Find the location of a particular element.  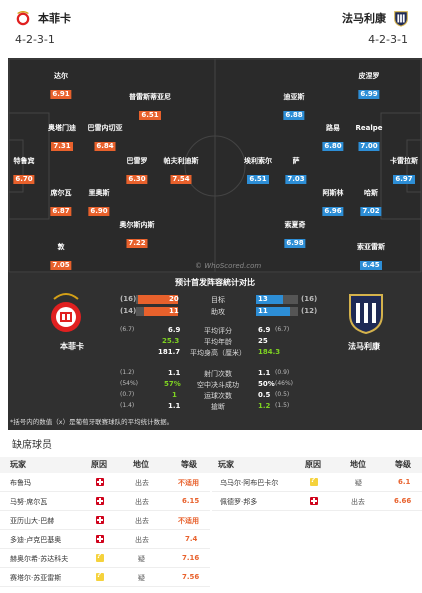

player-name: 布鲁玛 is located at coordinates (20, 483).